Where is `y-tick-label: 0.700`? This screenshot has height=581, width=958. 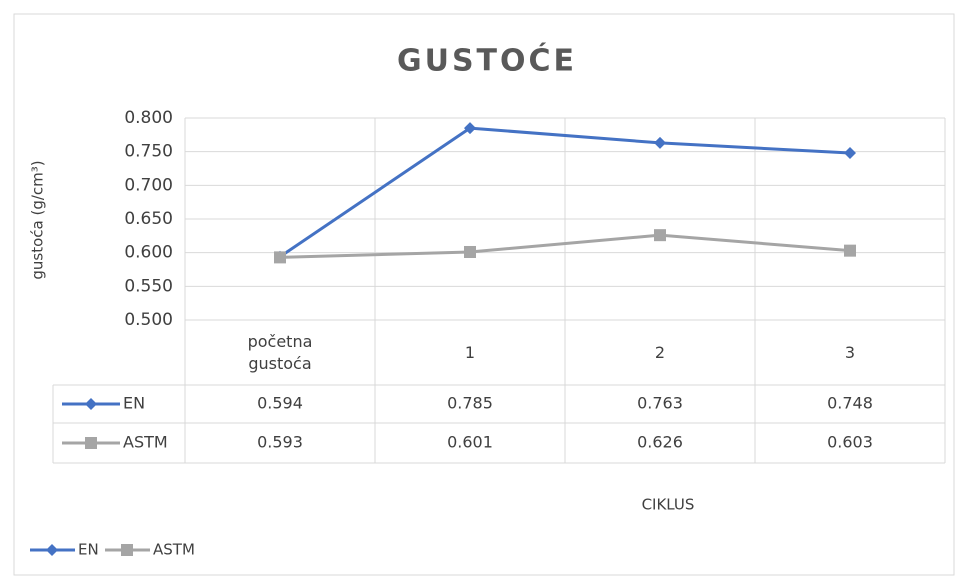 y-tick-label: 0.700 is located at coordinates (148, 185).